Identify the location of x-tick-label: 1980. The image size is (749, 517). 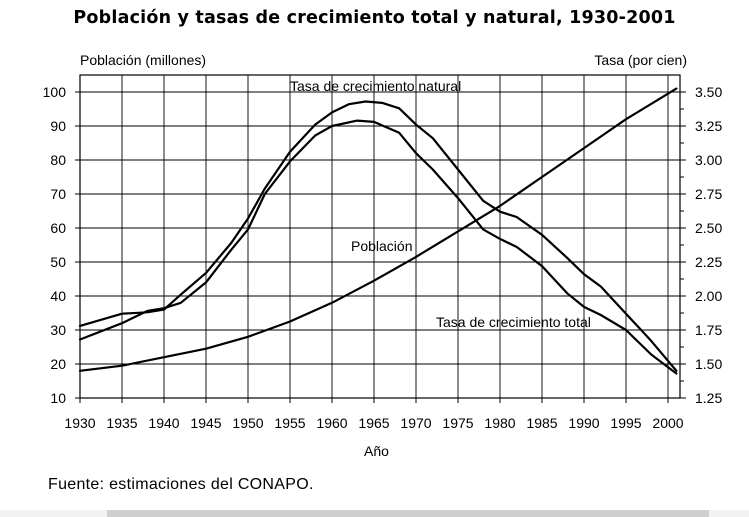
(499, 423).